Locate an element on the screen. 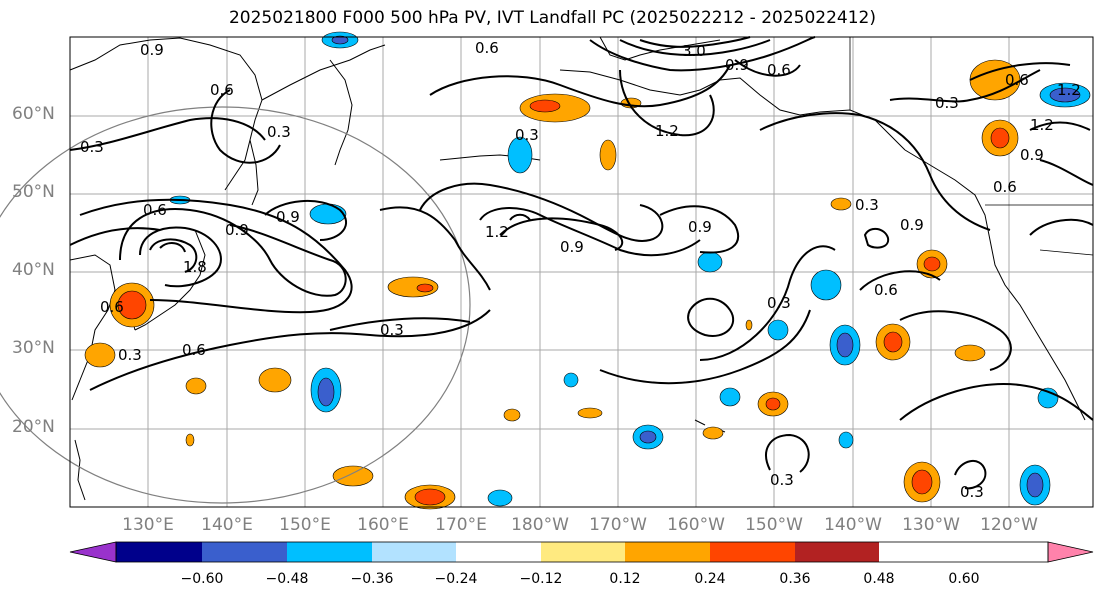 This screenshot has height=601, width=1105. lon-label: 140°E is located at coordinates (227, 525).